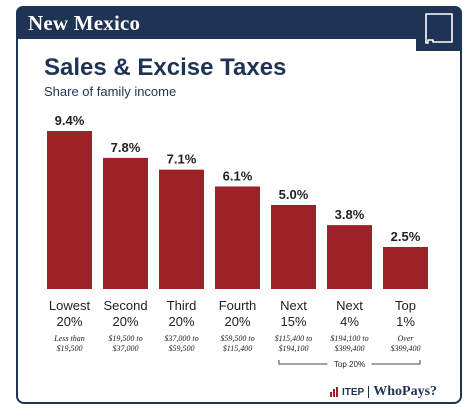 This screenshot has width=474, height=417. I want to click on bar-value-label: 9.4%, so click(70, 120).